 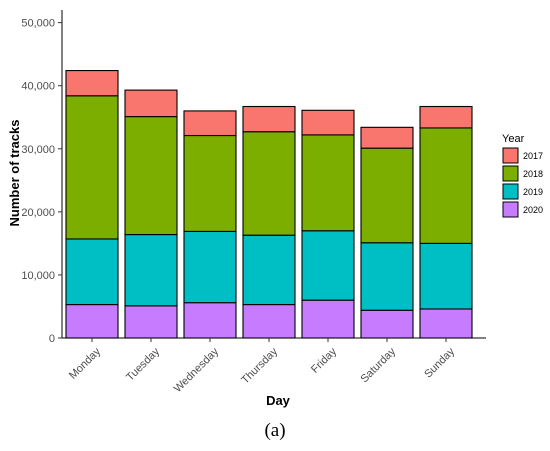 What do you see at coordinates (210, 267) in the screenshot?
I see `bar-wednesday-2019` at bounding box center [210, 267].